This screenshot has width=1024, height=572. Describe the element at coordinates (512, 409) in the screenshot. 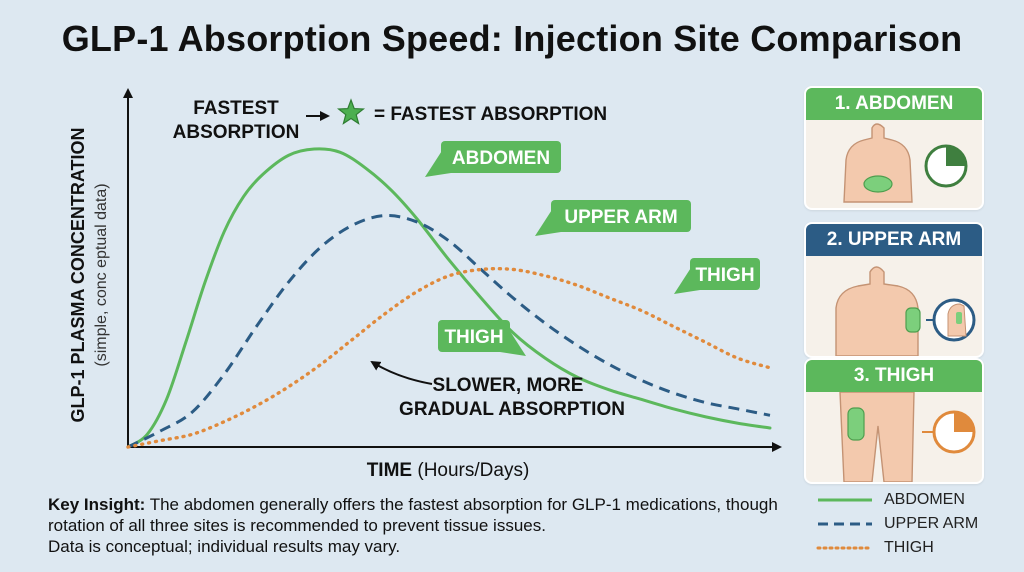

I see `slower-annotation-line2: GRADUAL ABSORPTION` at that location.